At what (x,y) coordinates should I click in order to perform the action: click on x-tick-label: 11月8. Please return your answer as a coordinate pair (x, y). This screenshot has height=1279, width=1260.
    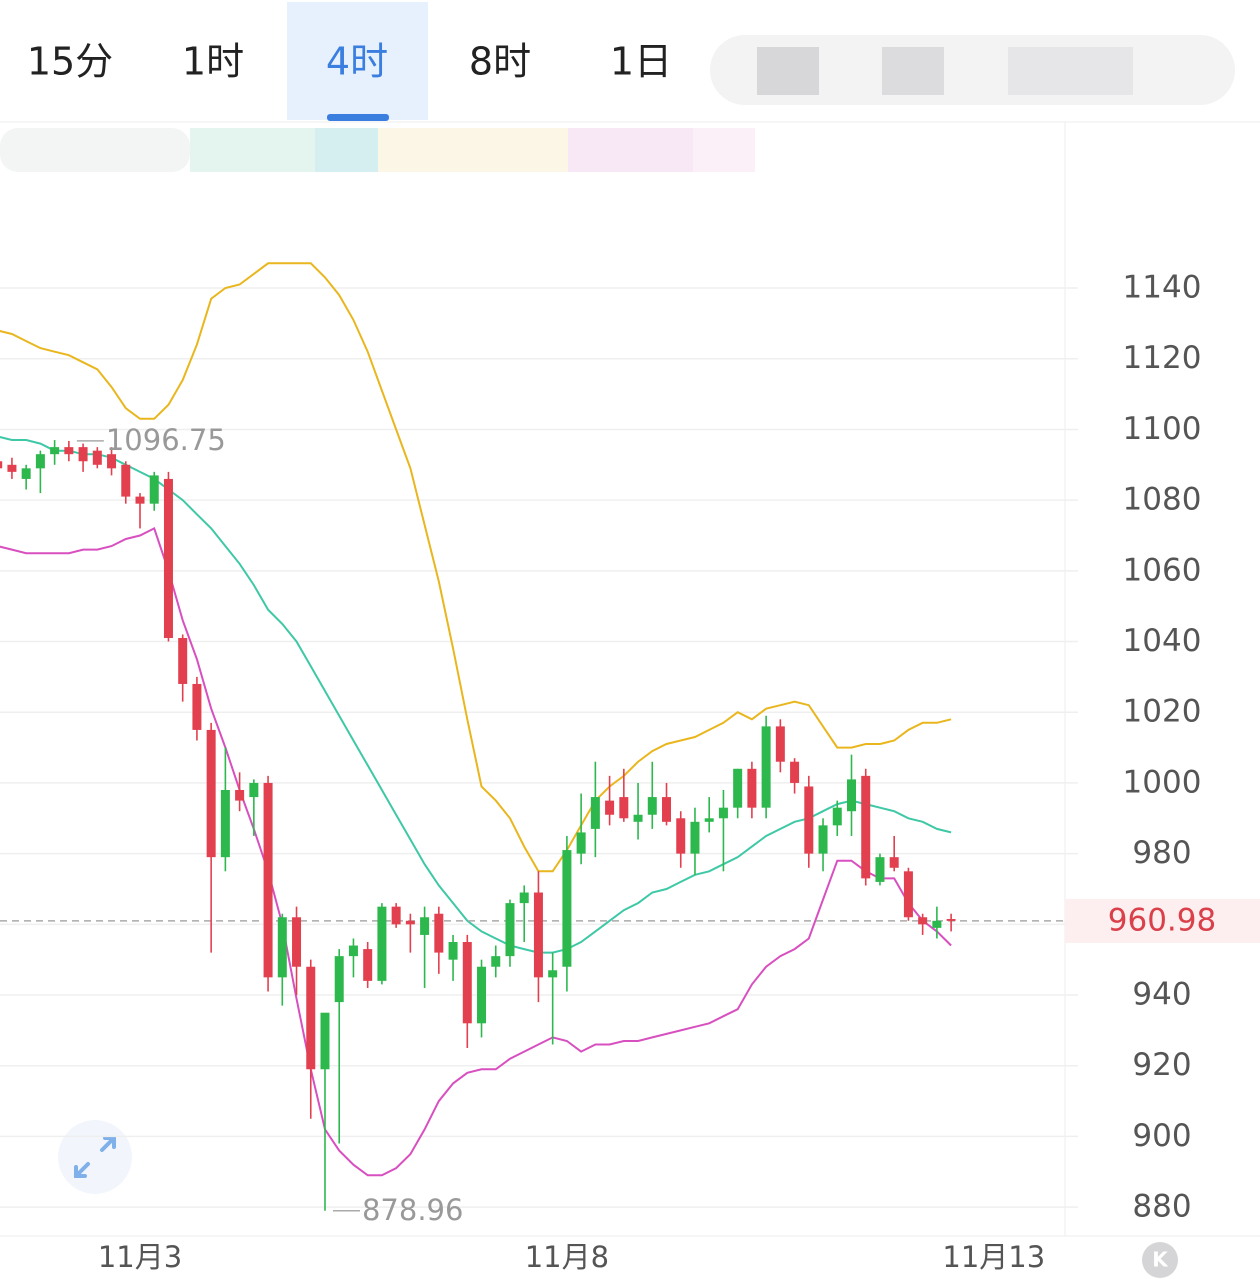
    Looking at the image, I should click on (567, 1257).